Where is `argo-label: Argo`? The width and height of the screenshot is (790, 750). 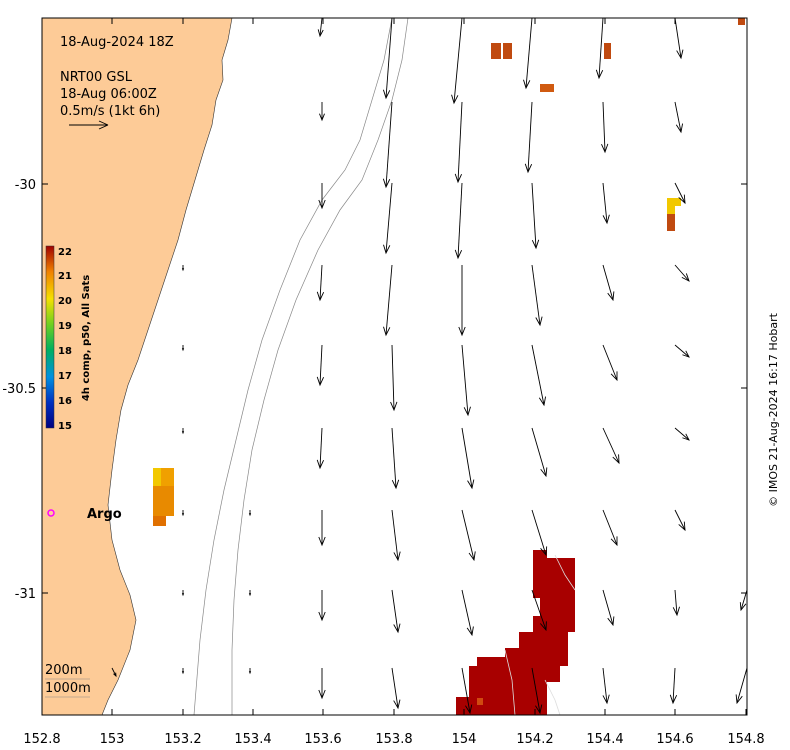
argo-label: Argo is located at coordinates (104, 514).